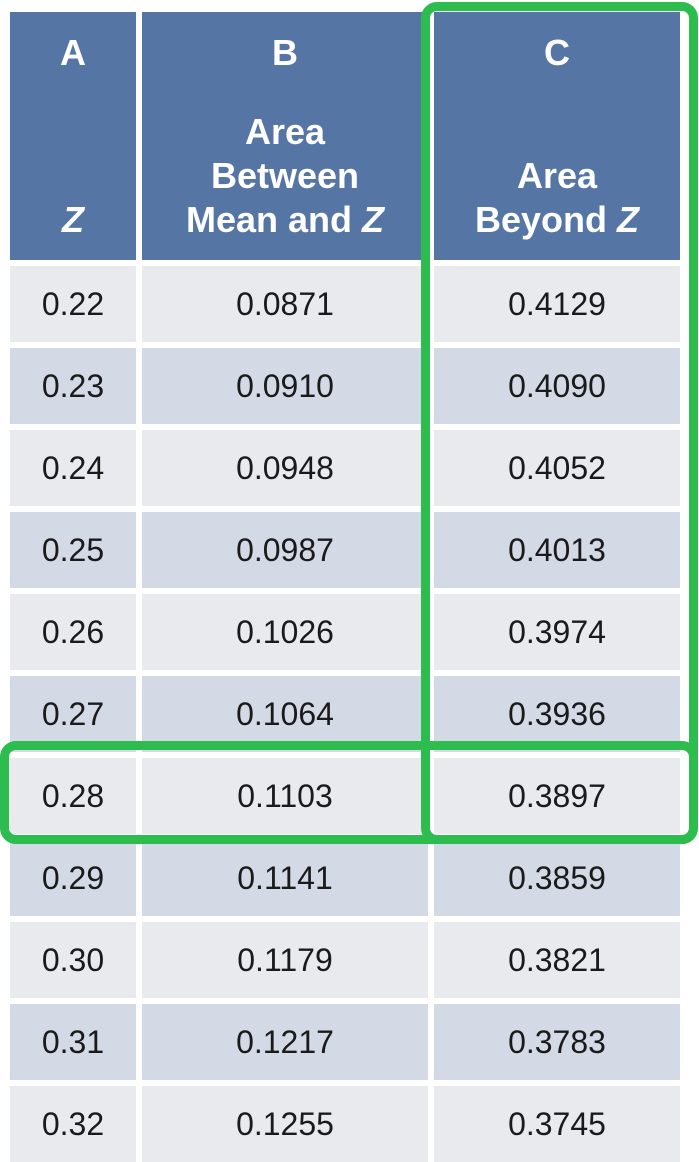 This screenshot has width=699, height=1162. What do you see at coordinates (557, 878) in the screenshot?
I see `area-beyond-cell: 0.3859` at bounding box center [557, 878].